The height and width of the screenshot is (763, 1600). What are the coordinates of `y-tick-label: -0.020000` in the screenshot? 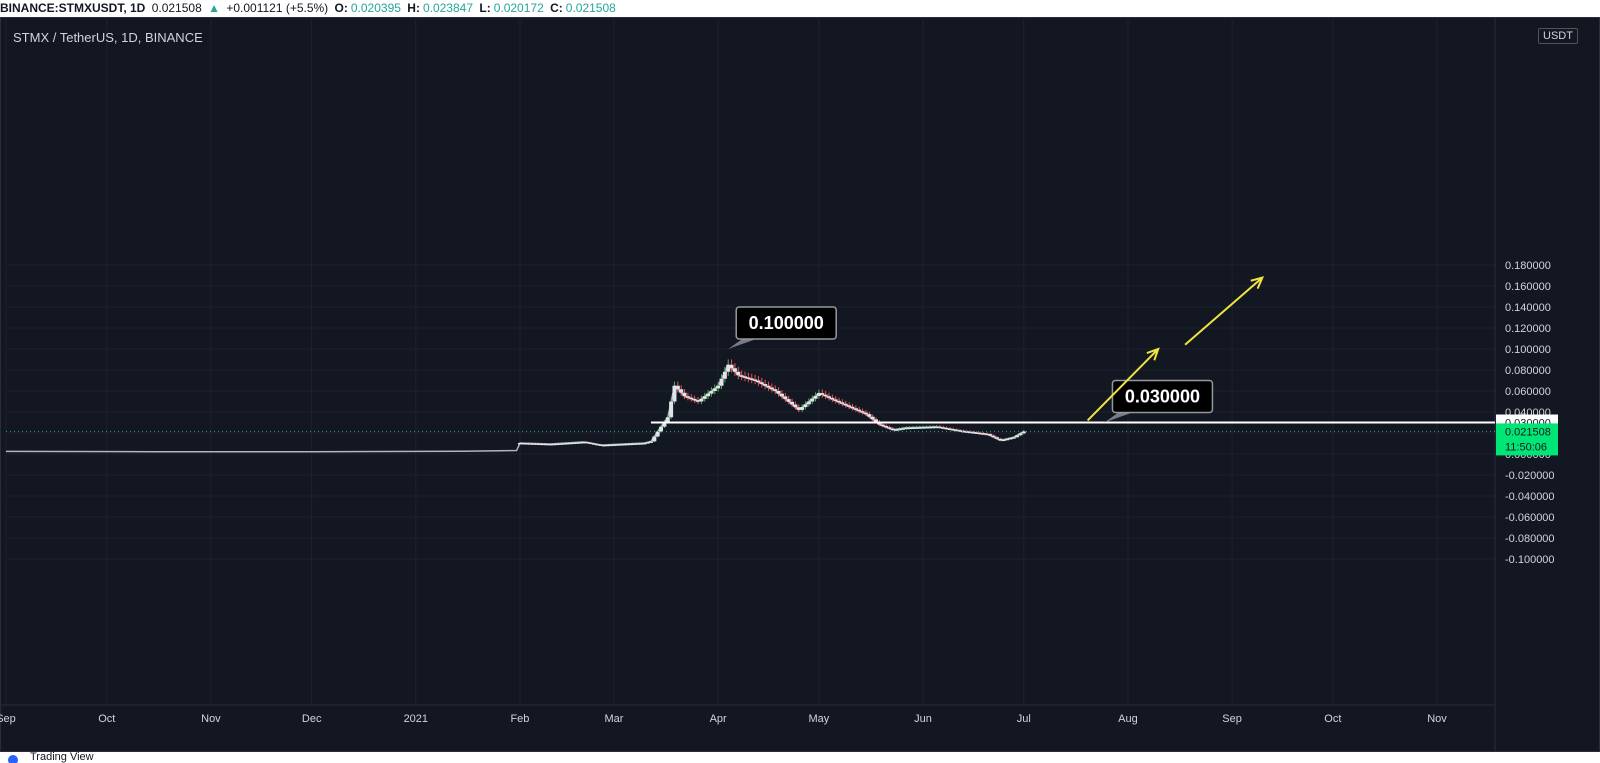 It's located at (1530, 476).